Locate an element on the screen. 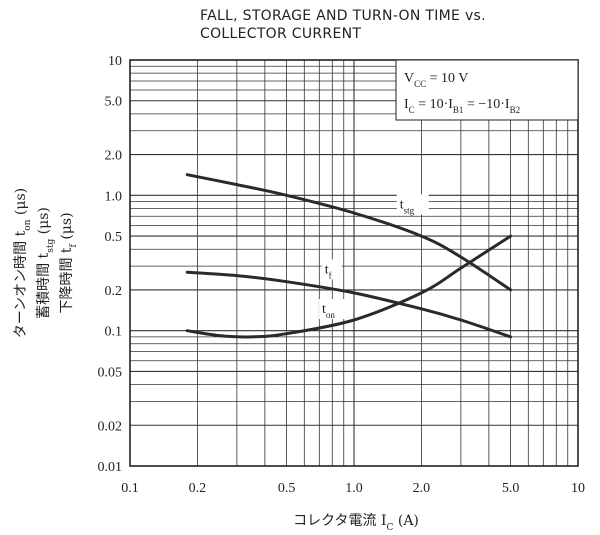 The height and width of the screenshot is (535, 600). curve-t_on is located at coordinates (349, 286).